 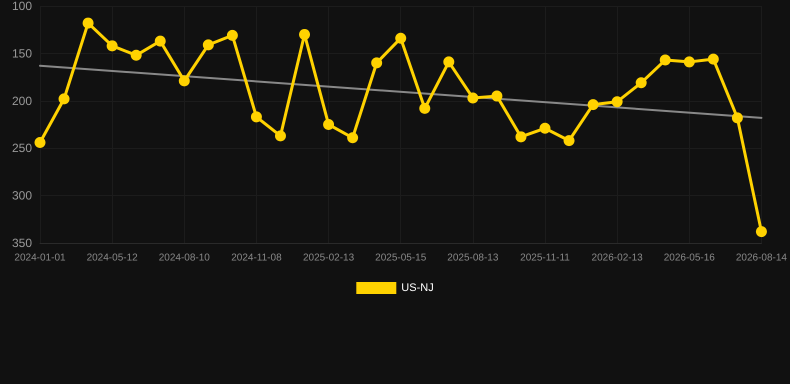 I want to click on x-tick-label: 2025-05-15, so click(x=401, y=258).